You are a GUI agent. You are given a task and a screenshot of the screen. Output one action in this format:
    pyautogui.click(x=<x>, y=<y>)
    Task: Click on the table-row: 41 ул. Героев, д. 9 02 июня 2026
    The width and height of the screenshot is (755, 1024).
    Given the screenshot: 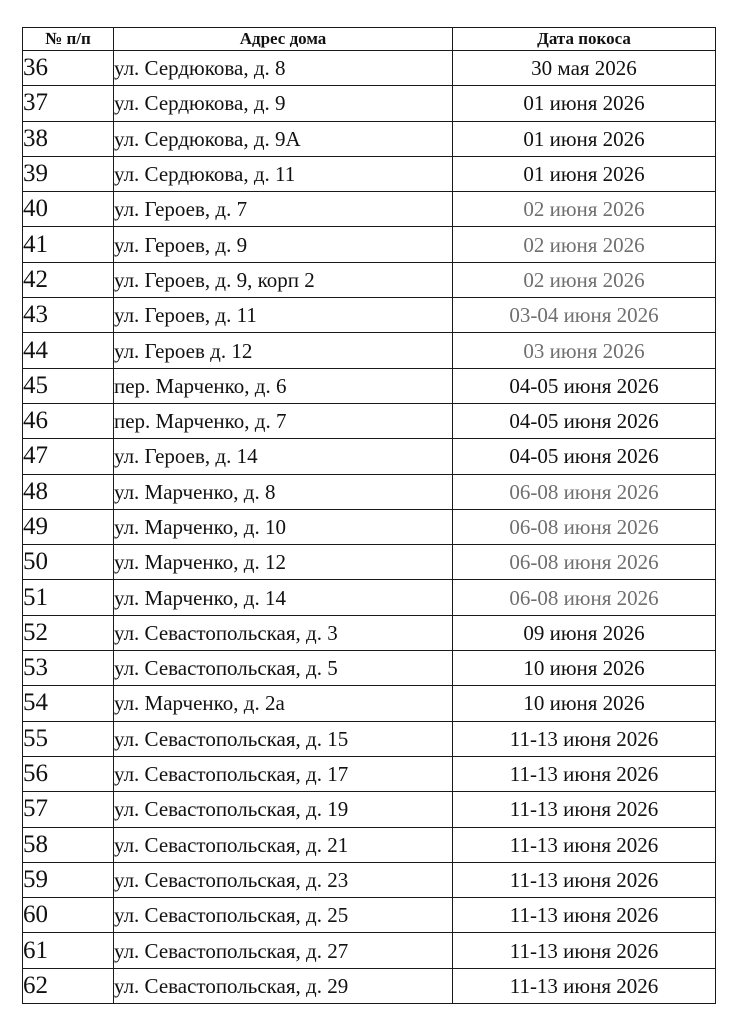 What is the action you would take?
    pyautogui.click(x=369, y=244)
    